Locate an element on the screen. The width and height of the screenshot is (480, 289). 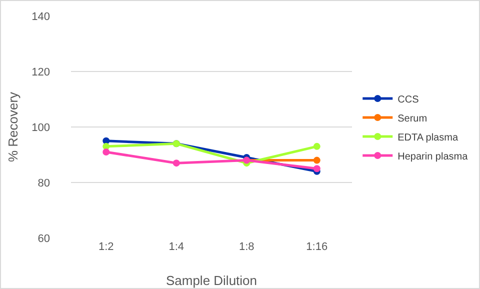
legend-label: Serum is located at coordinates (413, 118).